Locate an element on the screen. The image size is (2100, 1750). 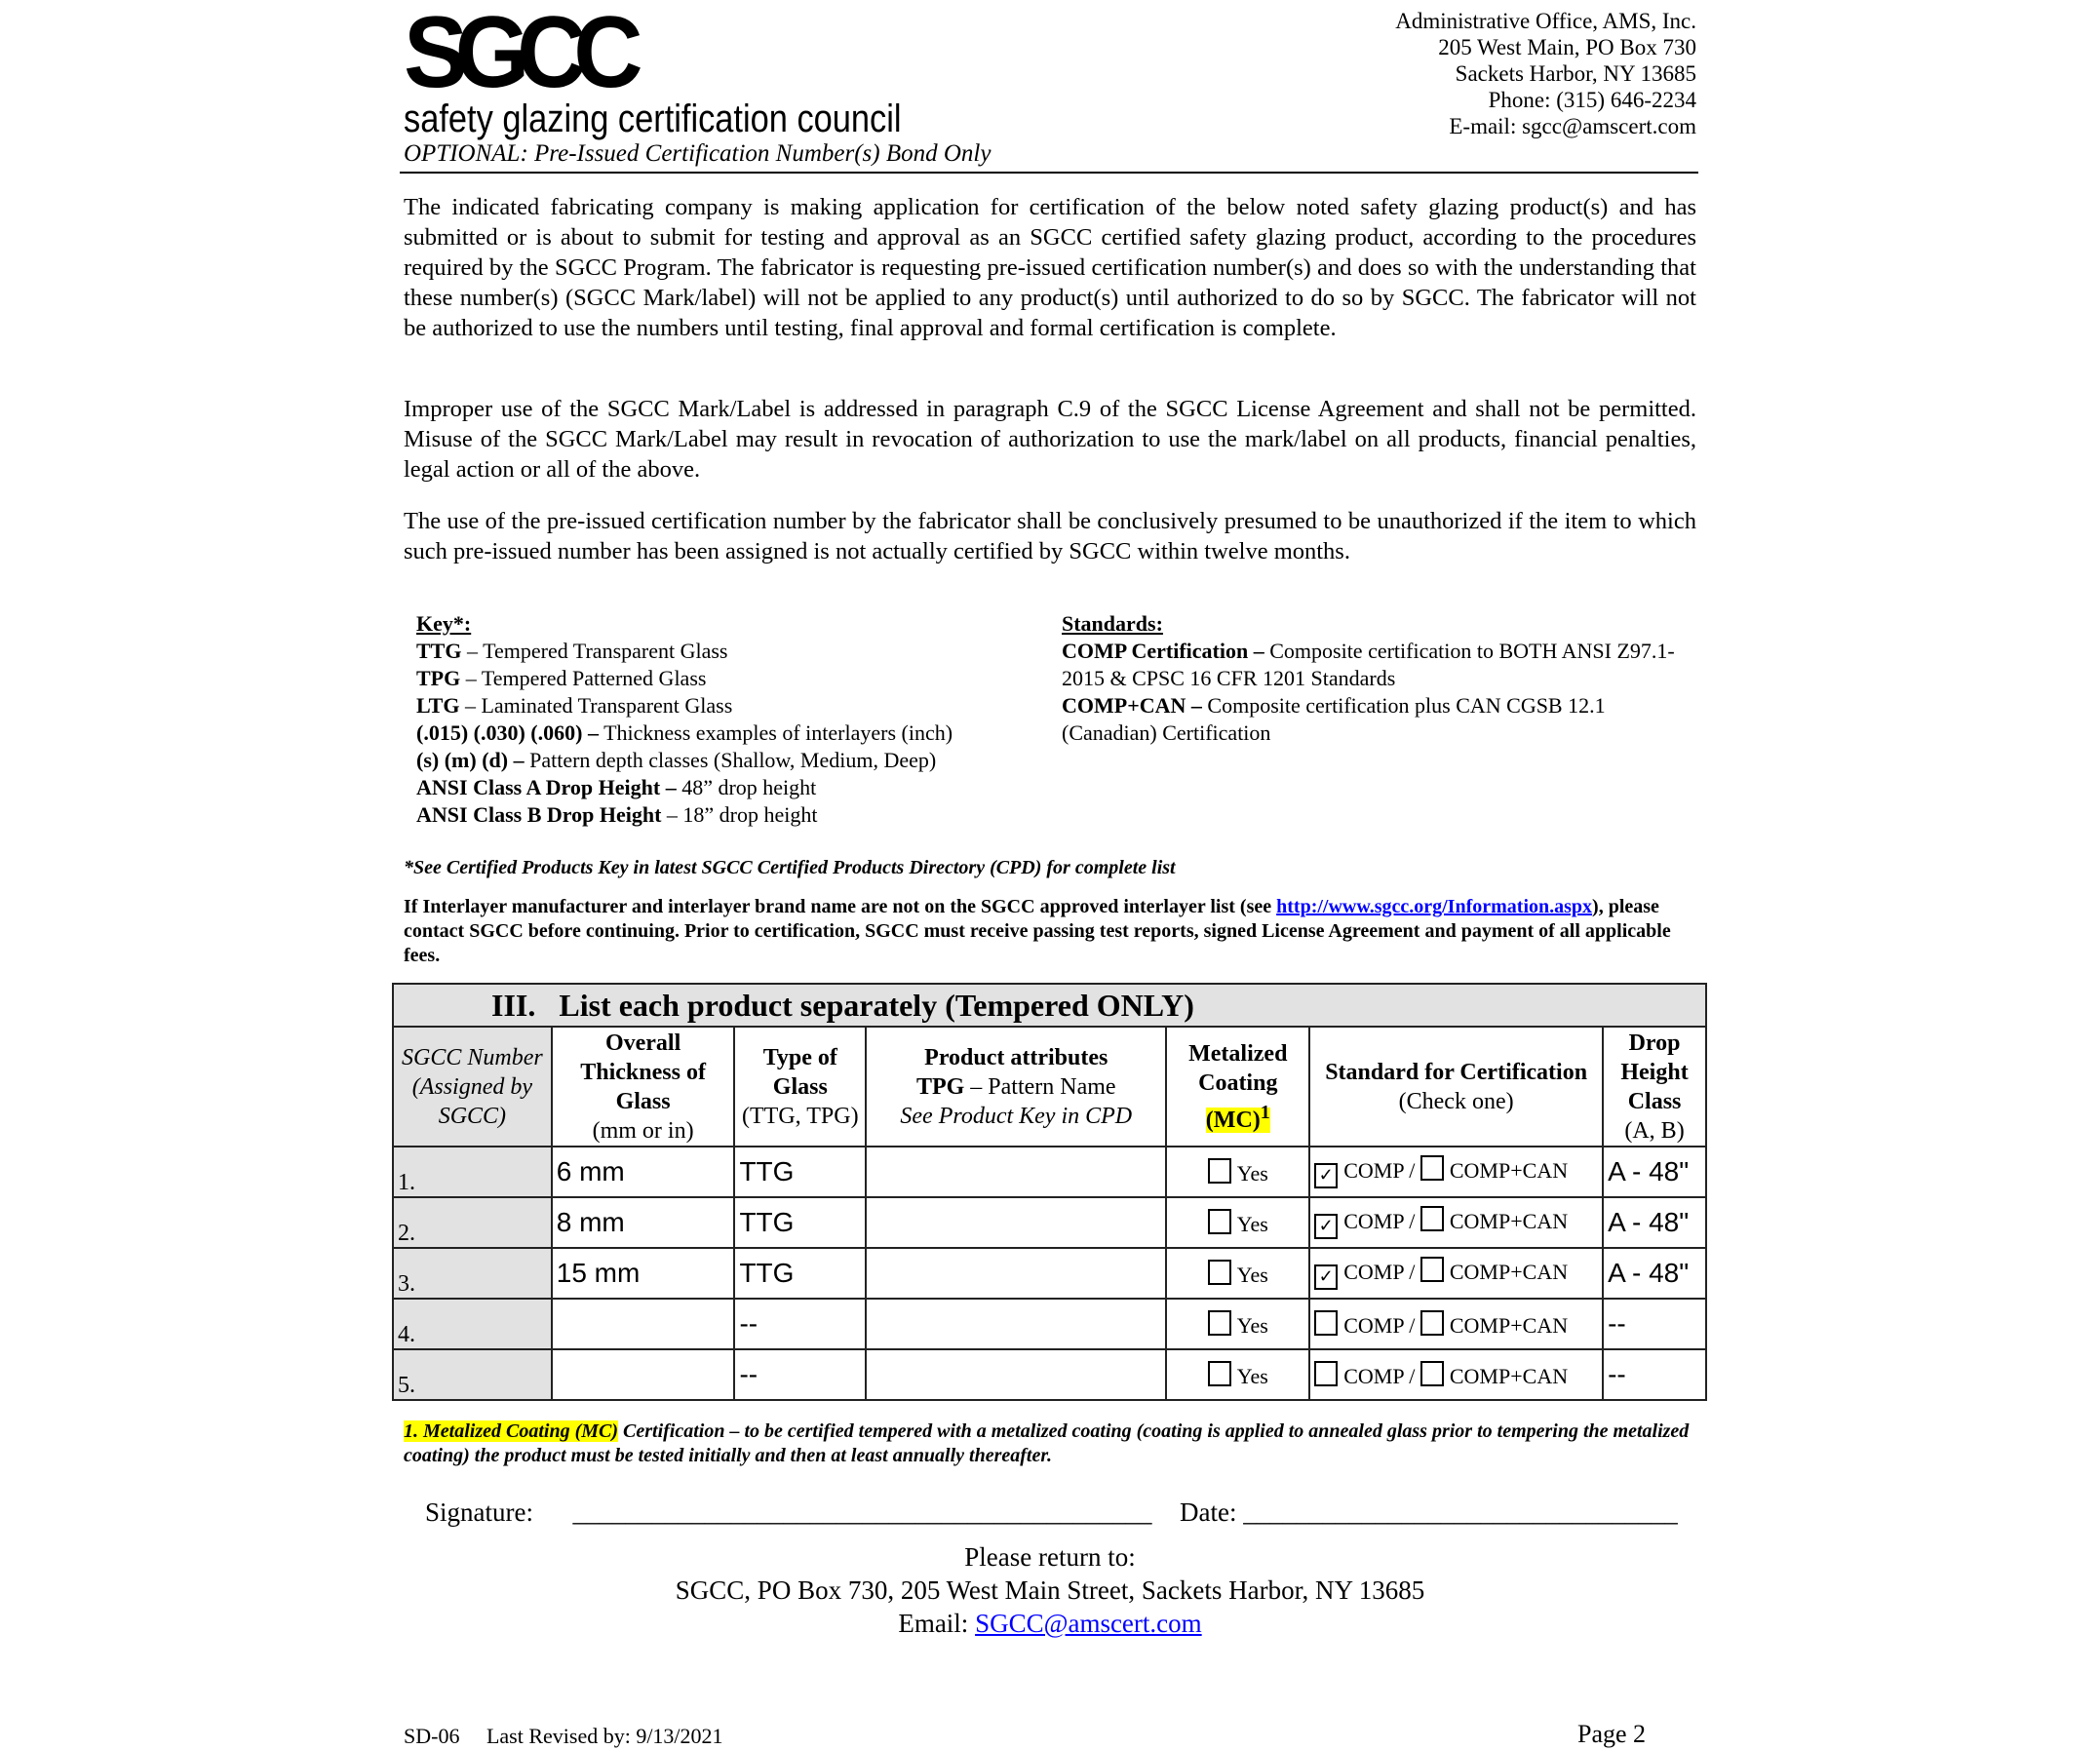
date-field: Date: _________________________________ is located at coordinates (1429, 1512).